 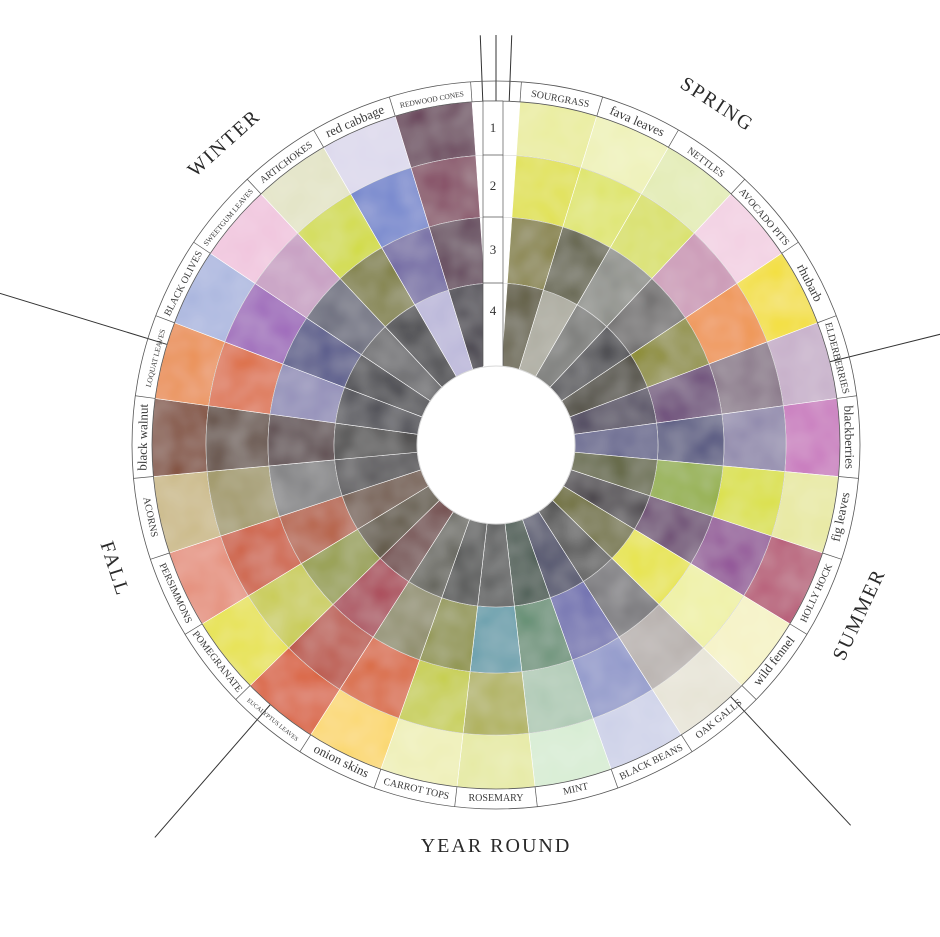 What do you see at coordinates (493, 127) in the screenshot?
I see `ring-number-1: 1` at bounding box center [493, 127].